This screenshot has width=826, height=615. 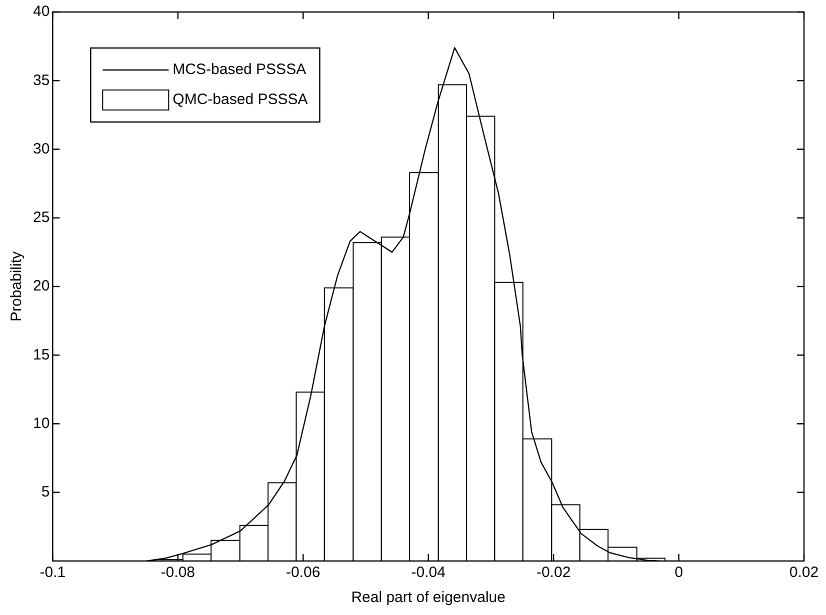 I want to click on y-tick-label: 20, so click(x=41, y=286).